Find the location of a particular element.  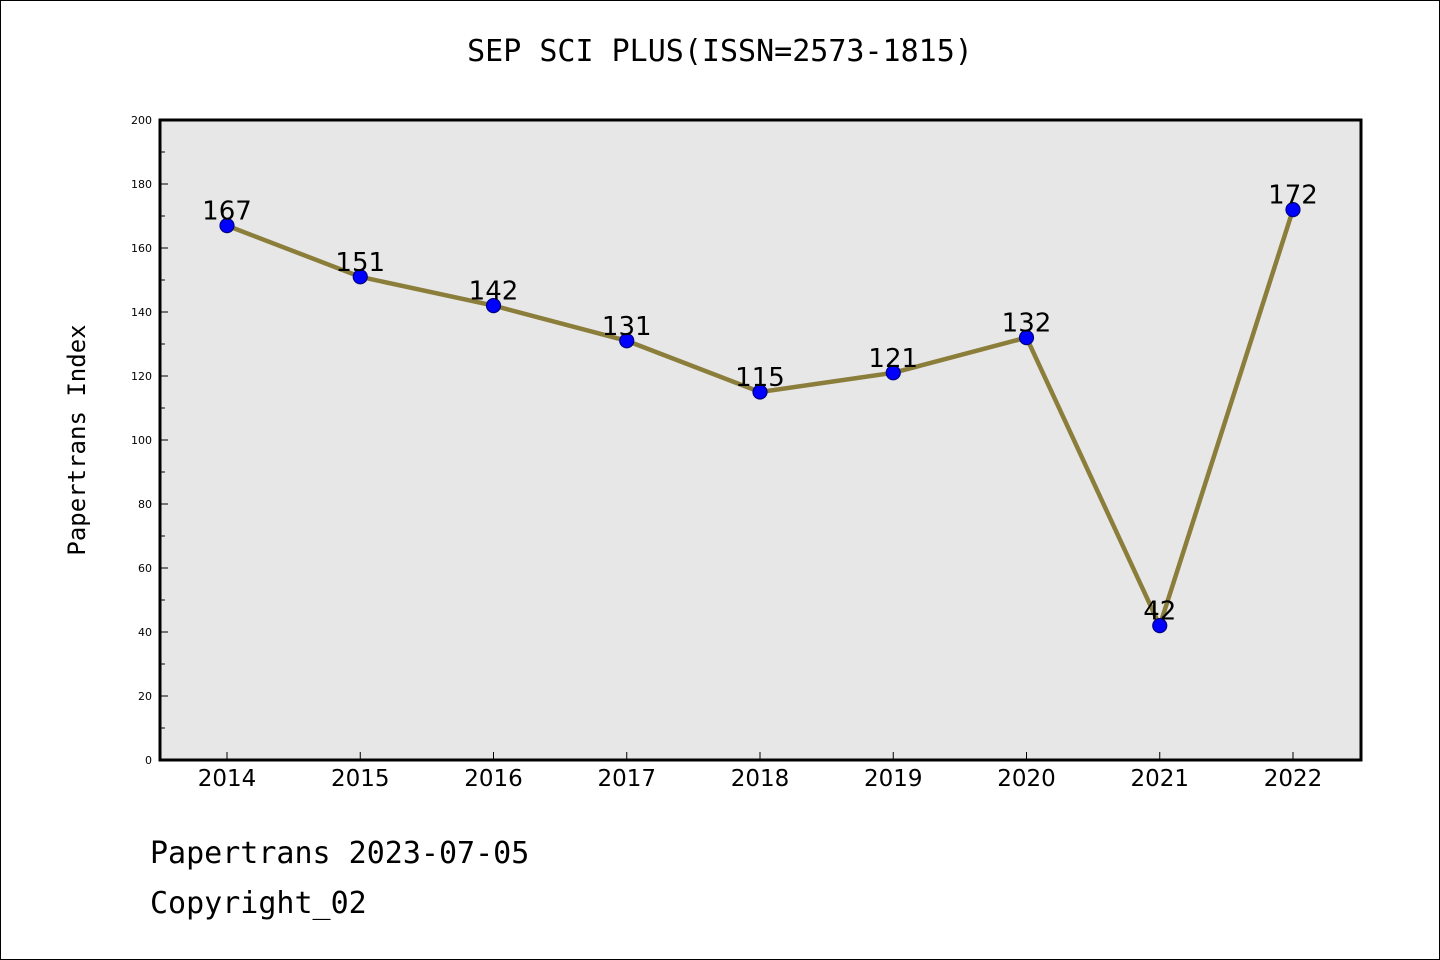

y-tick-label: 200 is located at coordinates (141, 120).